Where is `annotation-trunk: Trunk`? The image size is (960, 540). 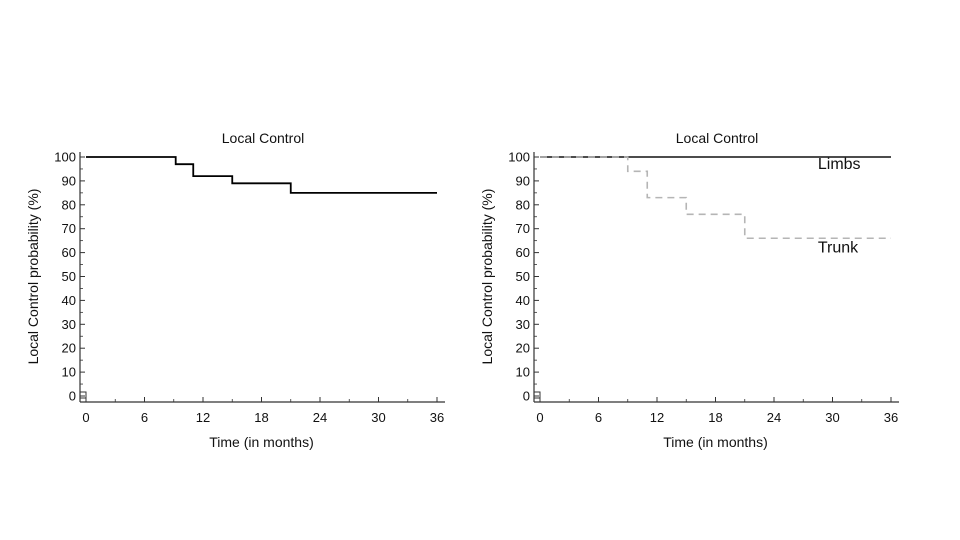 annotation-trunk: Trunk is located at coordinates (838, 248).